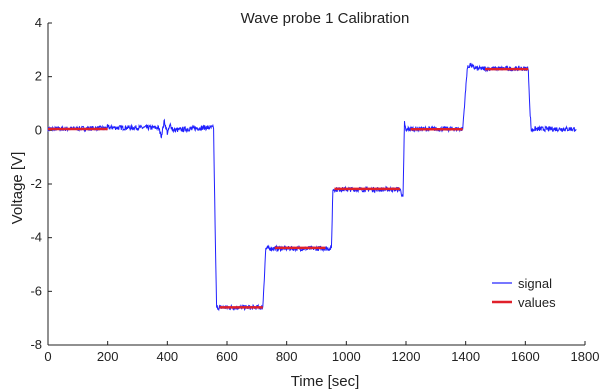 The image size is (605, 391). I want to click on chart-title: Wave probe 1 Calibration, so click(325, 18).